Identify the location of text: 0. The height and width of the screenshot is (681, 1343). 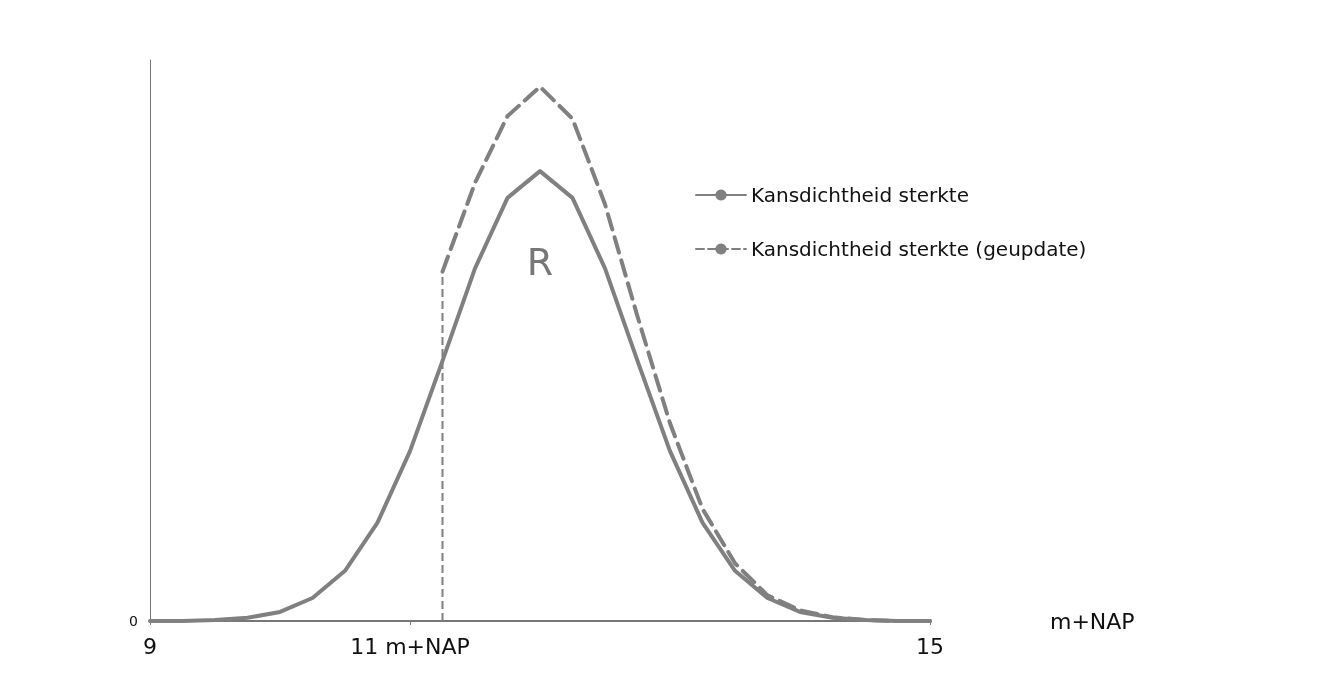
(133, 621).